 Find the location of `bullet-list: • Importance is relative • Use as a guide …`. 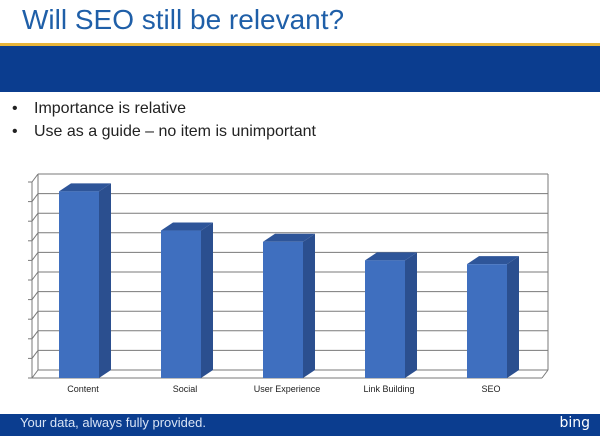

bullet-list: • Importance is relative • Use as a guide … is located at coordinates (164, 123).